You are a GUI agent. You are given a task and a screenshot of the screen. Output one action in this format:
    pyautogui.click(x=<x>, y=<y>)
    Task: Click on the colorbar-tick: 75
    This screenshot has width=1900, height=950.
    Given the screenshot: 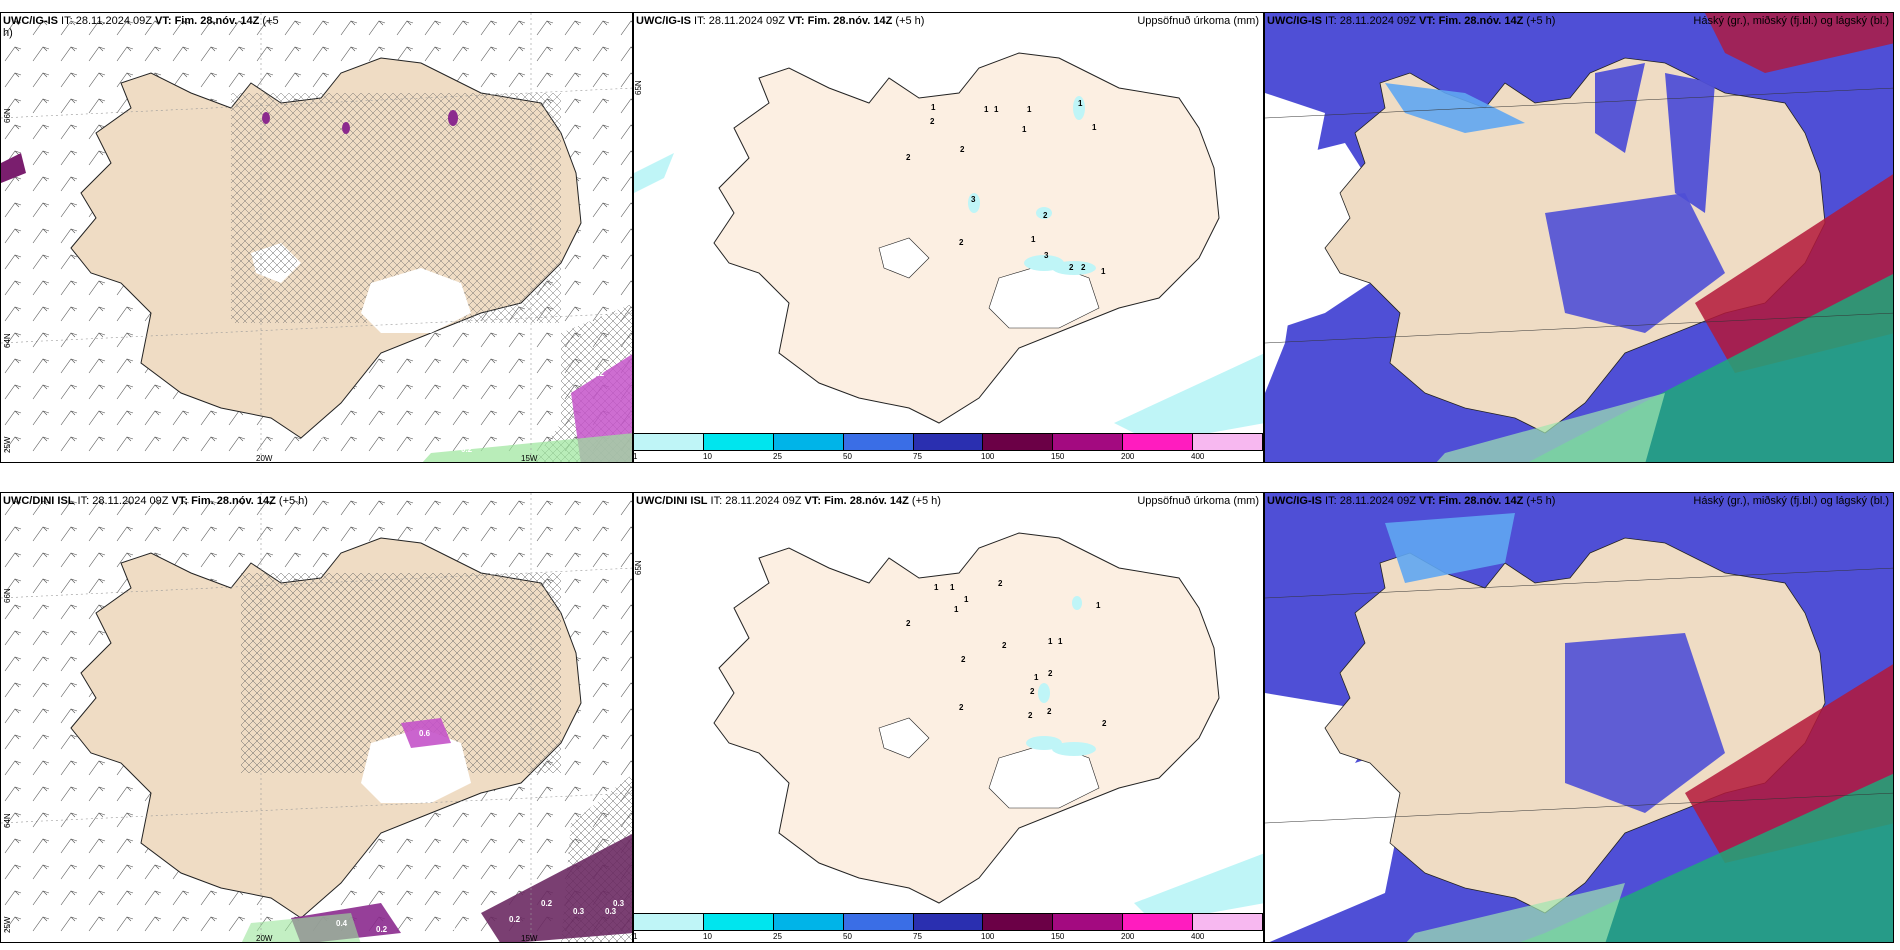 What is the action you would take?
    pyautogui.click(x=917, y=456)
    